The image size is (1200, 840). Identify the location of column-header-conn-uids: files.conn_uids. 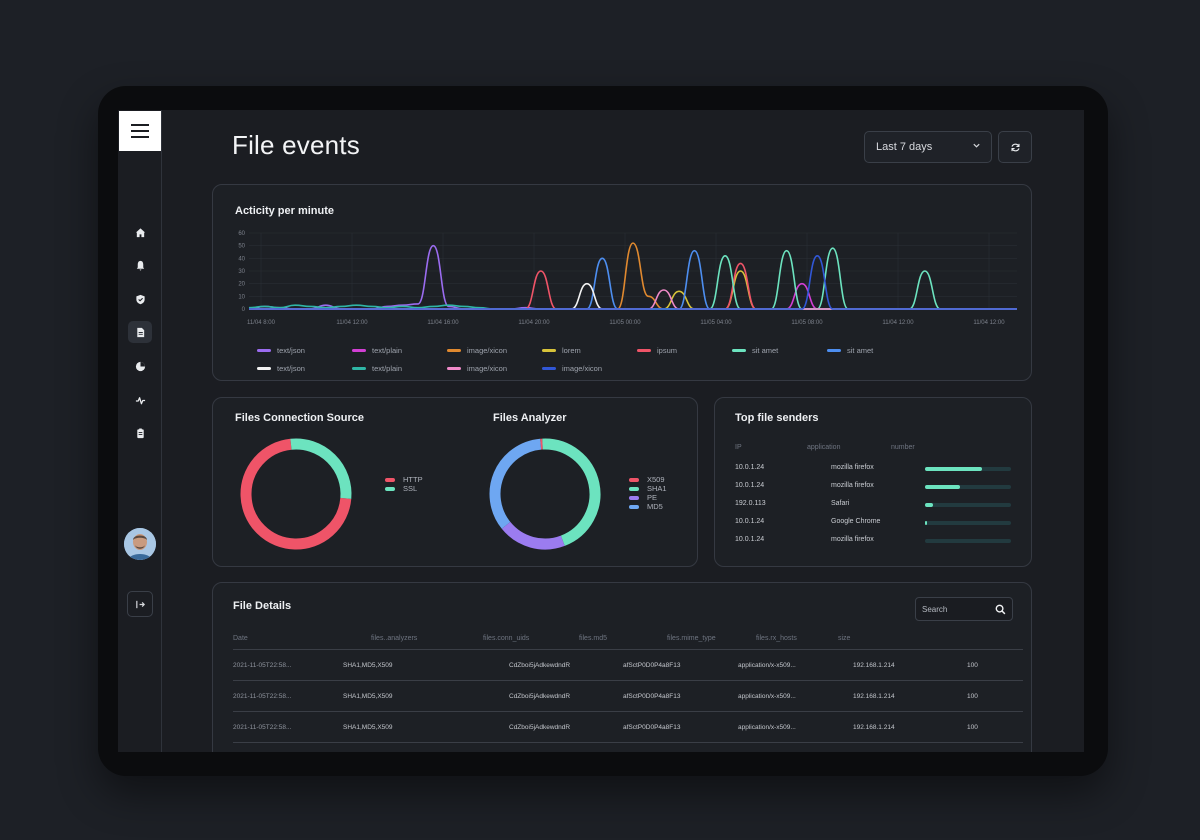
(506, 638).